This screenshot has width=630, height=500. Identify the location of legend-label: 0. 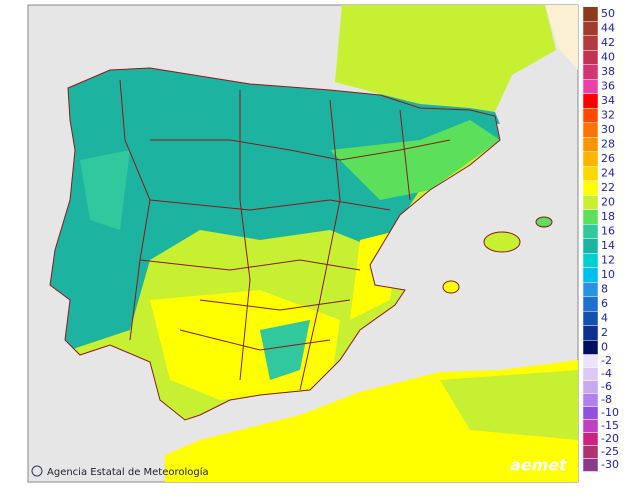
(604, 347).